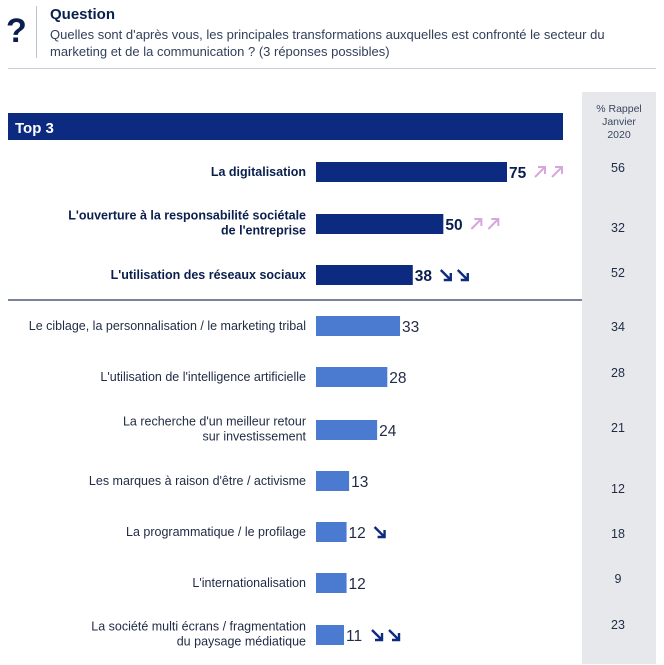 The height and width of the screenshot is (665, 664). What do you see at coordinates (619, 122) in the screenshot?
I see `rappel-header-line: Janvier` at bounding box center [619, 122].